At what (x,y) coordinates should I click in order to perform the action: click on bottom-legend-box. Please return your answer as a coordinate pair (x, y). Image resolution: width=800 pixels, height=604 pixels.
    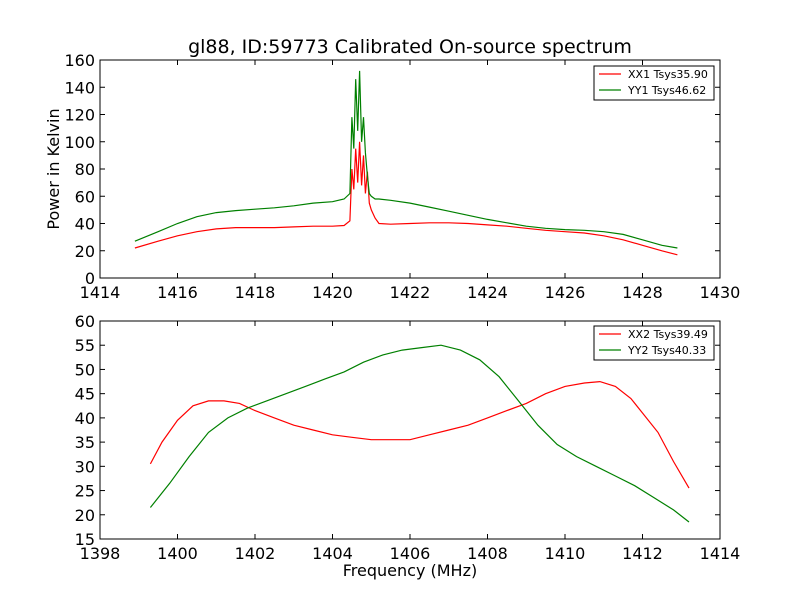
    Looking at the image, I should click on (654, 343).